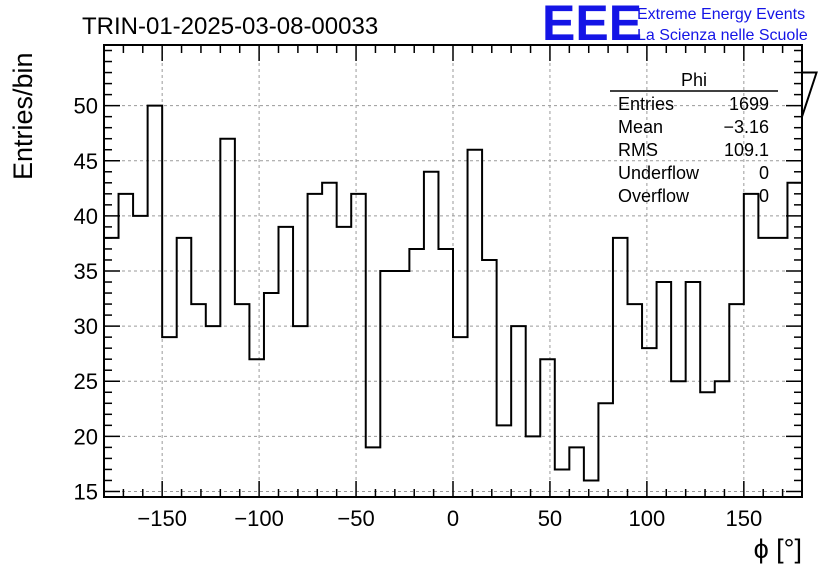 The width and height of the screenshot is (836, 572). What do you see at coordinates (86, 436) in the screenshot?
I see `y-tick-label: 20` at bounding box center [86, 436].